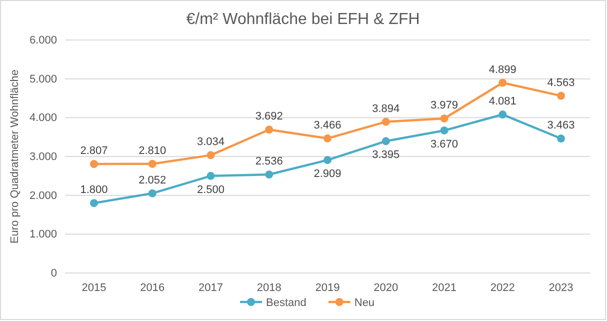 This screenshot has width=607, height=321. What do you see at coordinates (152, 180) in the screenshot?
I see `data-label: 2.052` at bounding box center [152, 180].